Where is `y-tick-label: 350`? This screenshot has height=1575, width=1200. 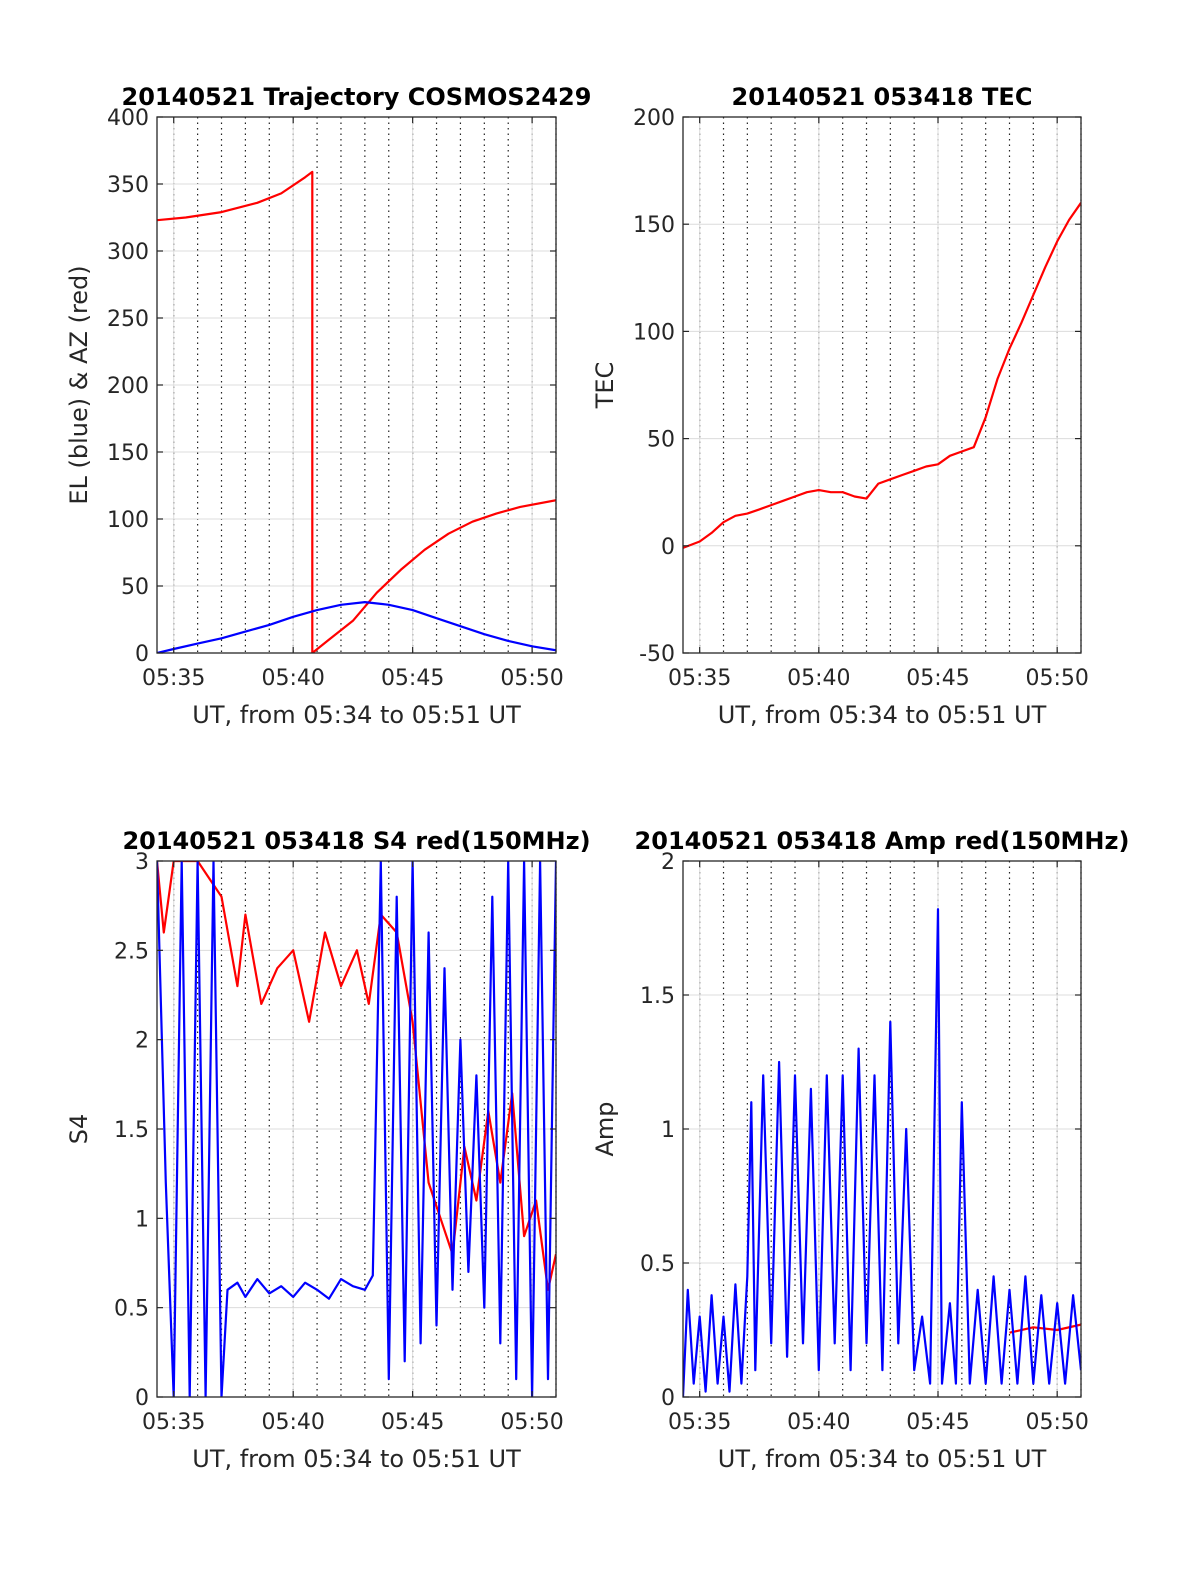
y-tick-label: 350 is located at coordinates (128, 185).